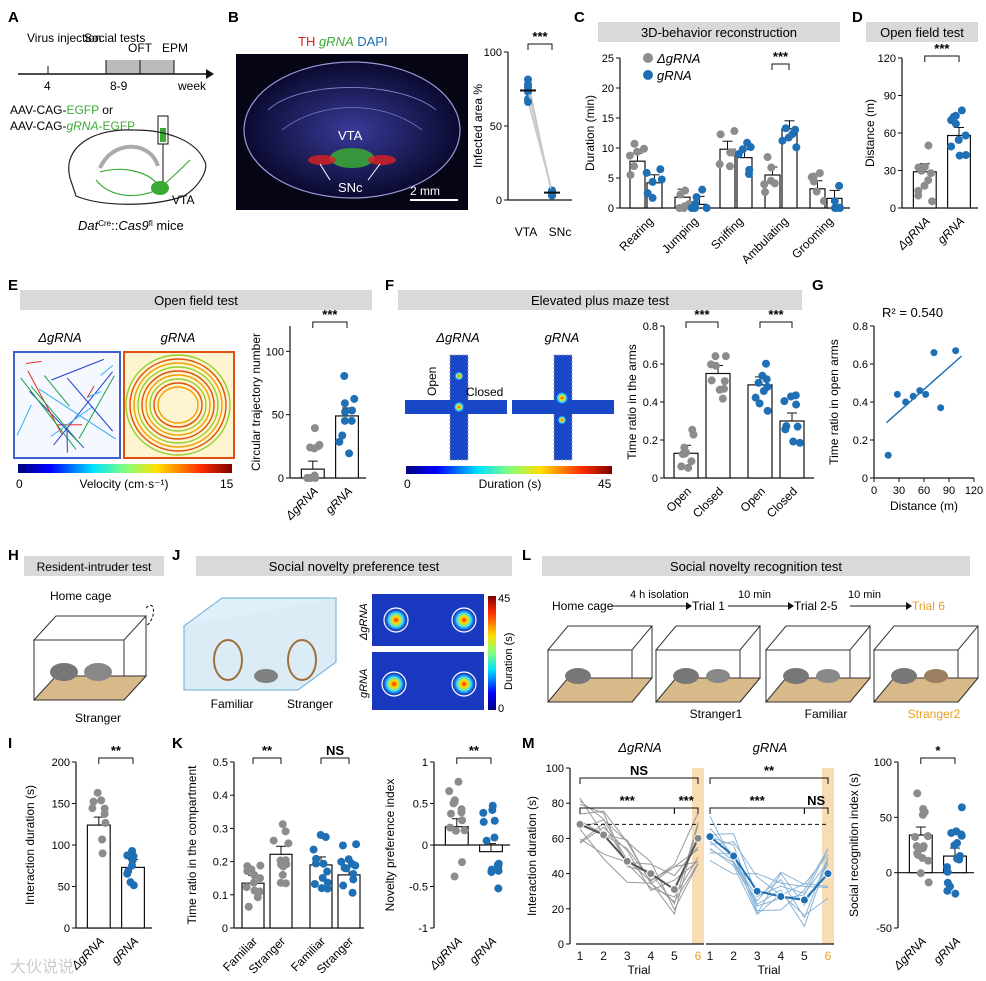 Image resolution: width=986 pixels, height=981 pixels. I want to click on j-test-mouse, so click(266, 676).